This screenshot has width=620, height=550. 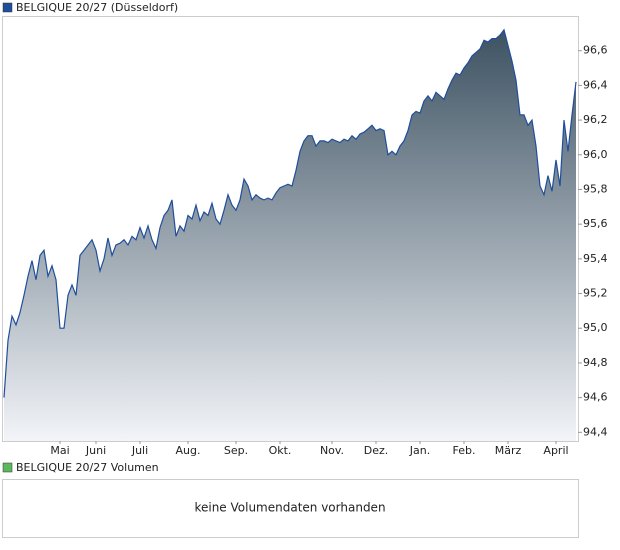 What do you see at coordinates (419, 450) in the screenshot?
I see `x-tick-label: Jan.` at bounding box center [419, 450].